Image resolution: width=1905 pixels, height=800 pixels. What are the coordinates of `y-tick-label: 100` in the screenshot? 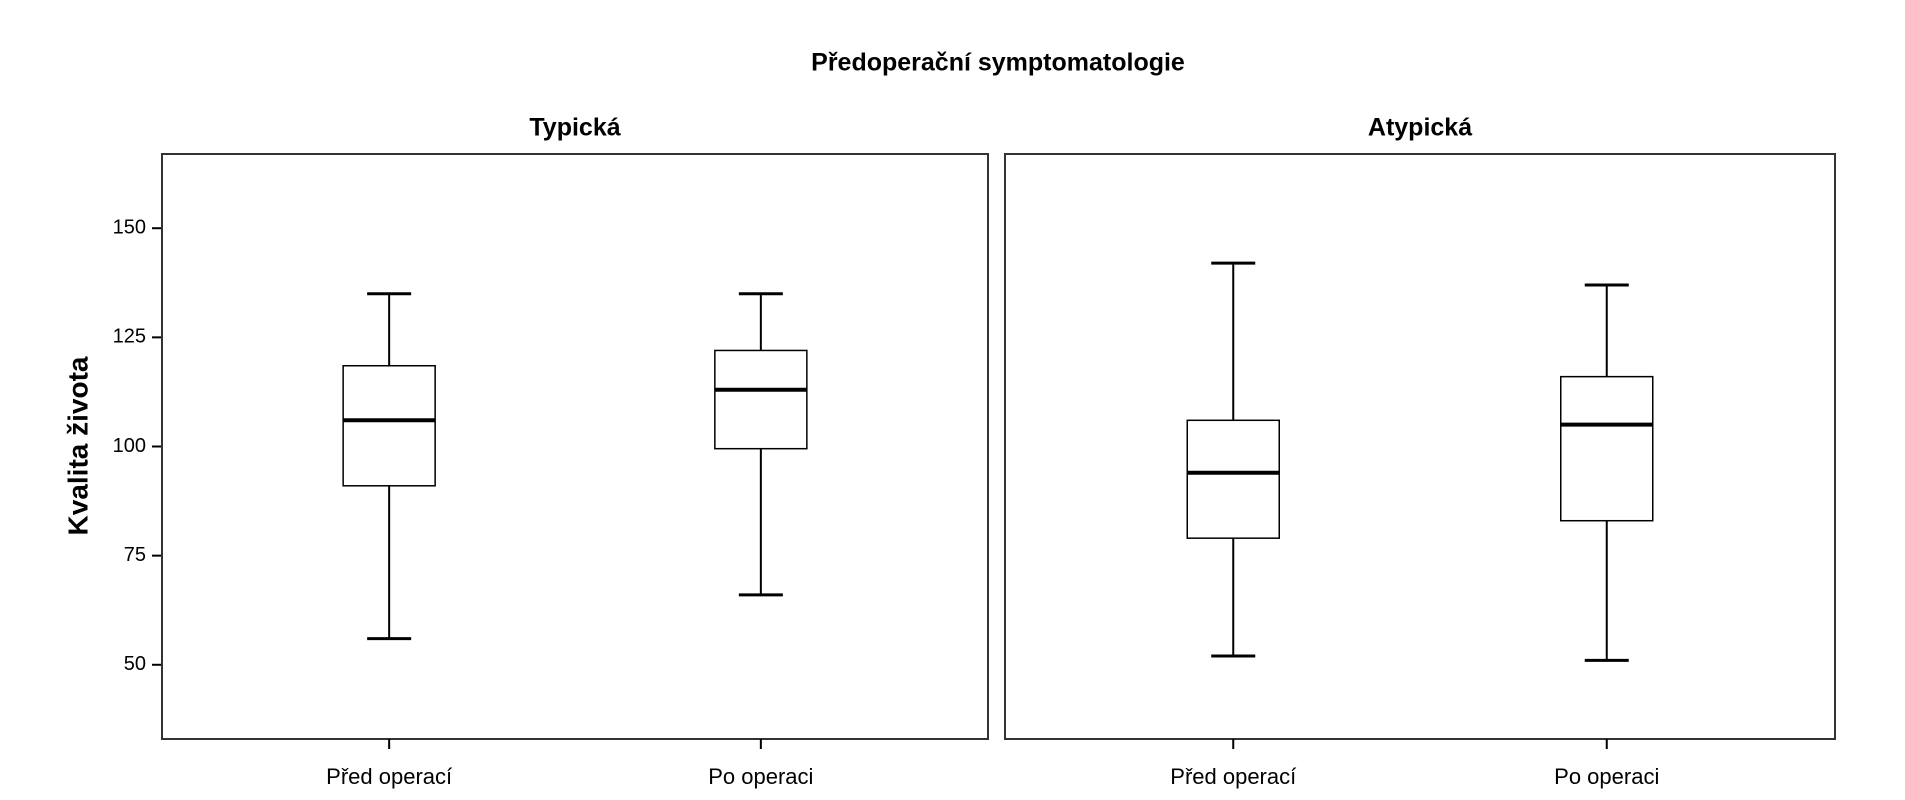 It's located at (129, 446).